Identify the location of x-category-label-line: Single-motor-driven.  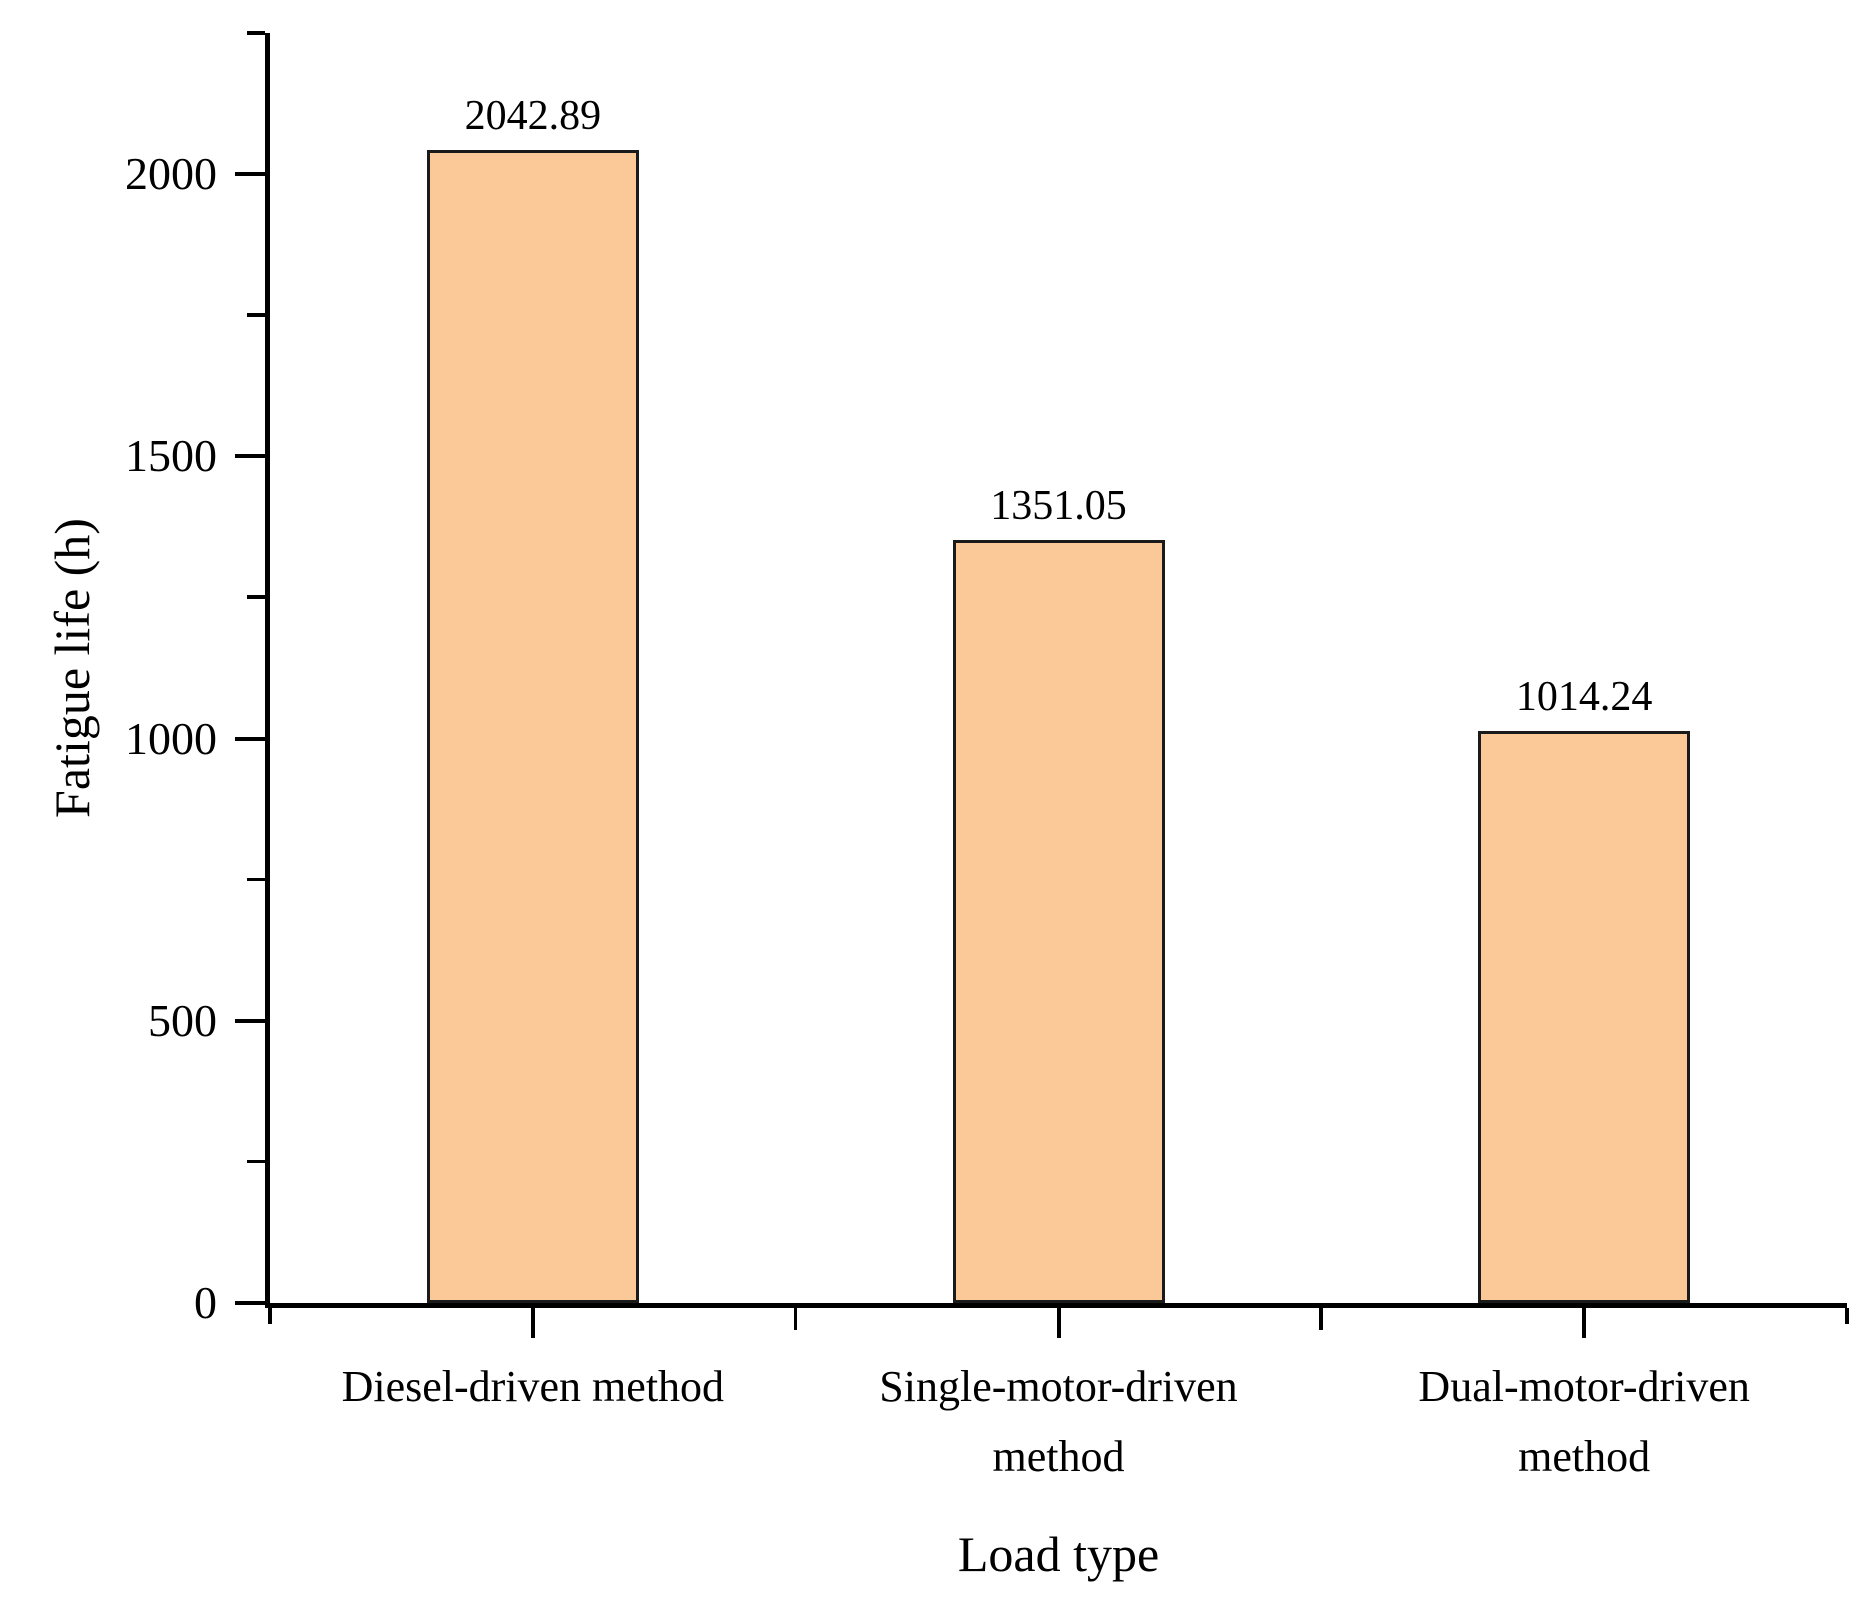
(1058, 1386).